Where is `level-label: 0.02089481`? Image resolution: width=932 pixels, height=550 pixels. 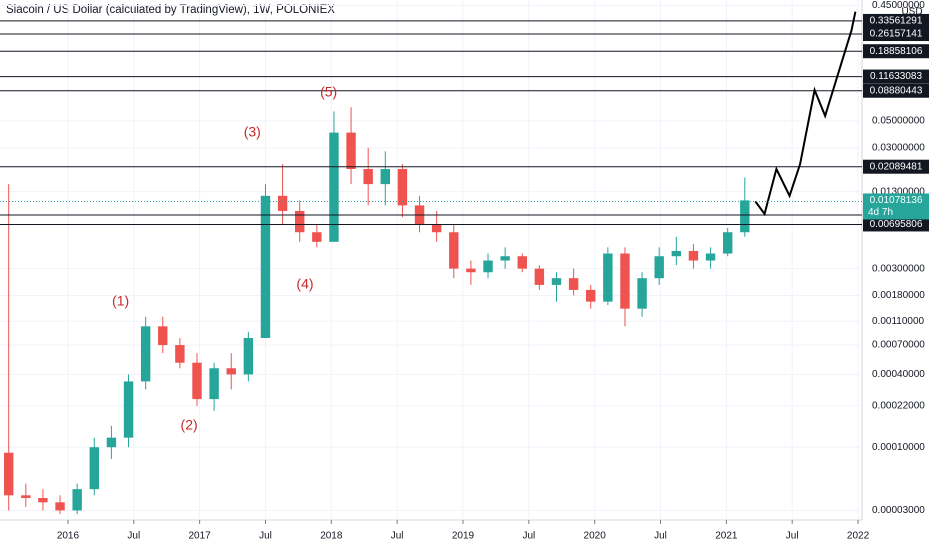 level-label: 0.02089481 is located at coordinates (896, 166).